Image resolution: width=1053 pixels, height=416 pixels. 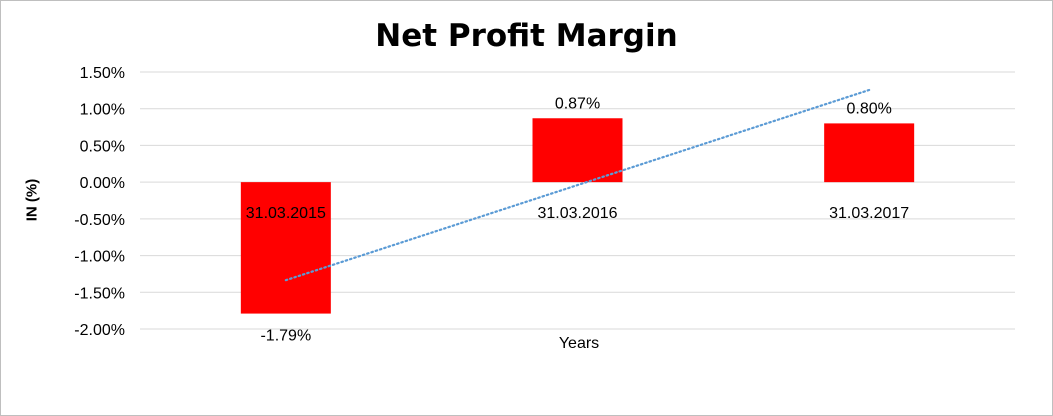 What do you see at coordinates (102, 183) in the screenshot?
I see `y-tick-label: 0.00%` at bounding box center [102, 183].